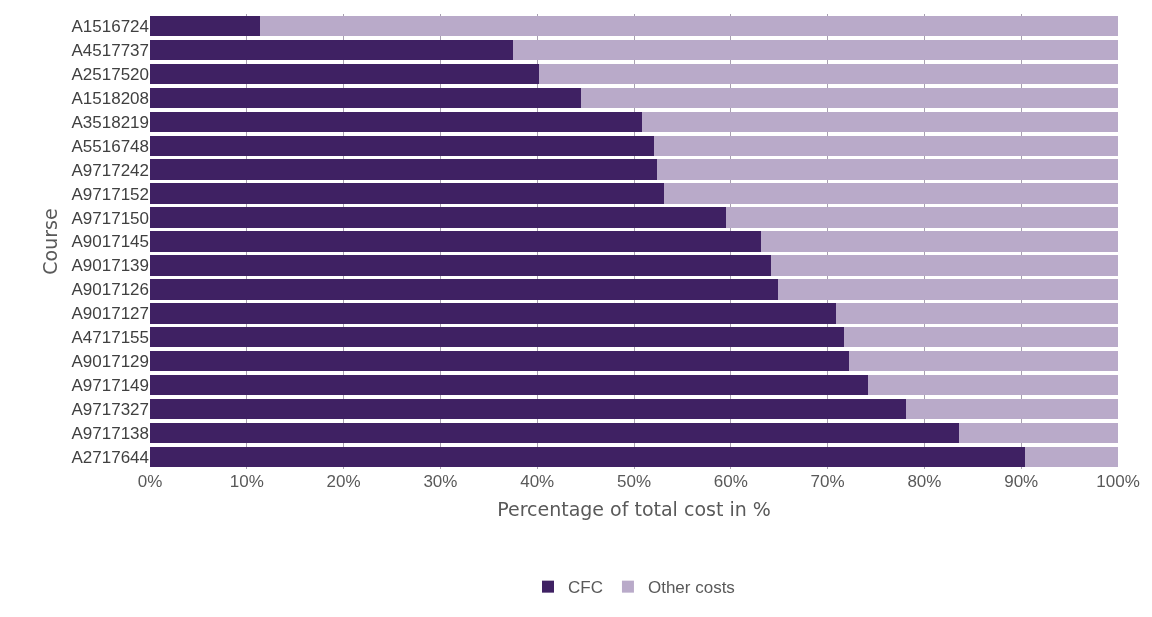 Image resolution: width=1152 pixels, height=617 pixels. What do you see at coordinates (110, 74) in the screenshot?
I see `y-tick-label: A2517520` at bounding box center [110, 74].